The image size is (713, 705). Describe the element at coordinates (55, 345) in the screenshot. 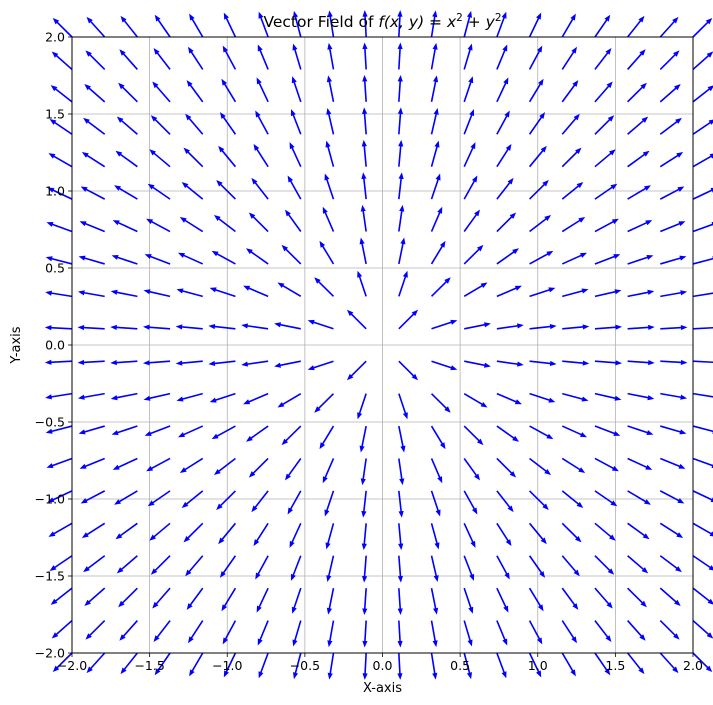

I see `y-tick-label: 0.0` at that location.